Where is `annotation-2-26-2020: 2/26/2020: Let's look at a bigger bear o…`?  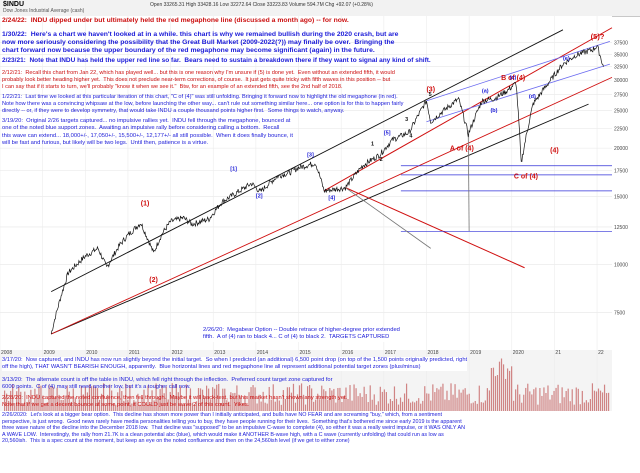 annotation-2-26-2020: 2/26/2020: Let's look at a bigger bear o… is located at coordinates (233, 428).